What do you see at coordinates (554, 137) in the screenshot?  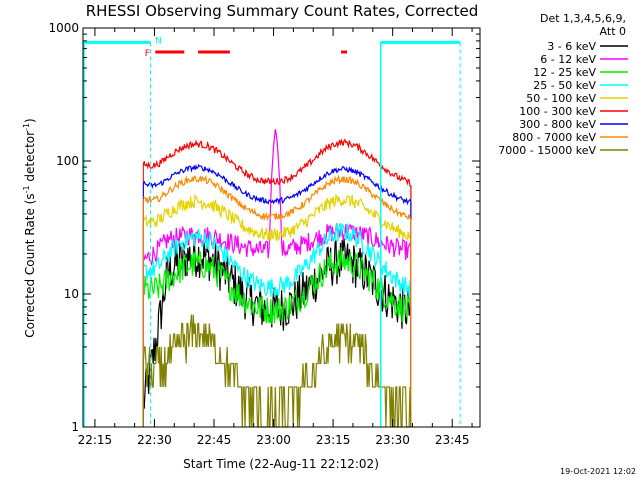 I see `legend-label: 800 - 7000 keV` at bounding box center [554, 137].